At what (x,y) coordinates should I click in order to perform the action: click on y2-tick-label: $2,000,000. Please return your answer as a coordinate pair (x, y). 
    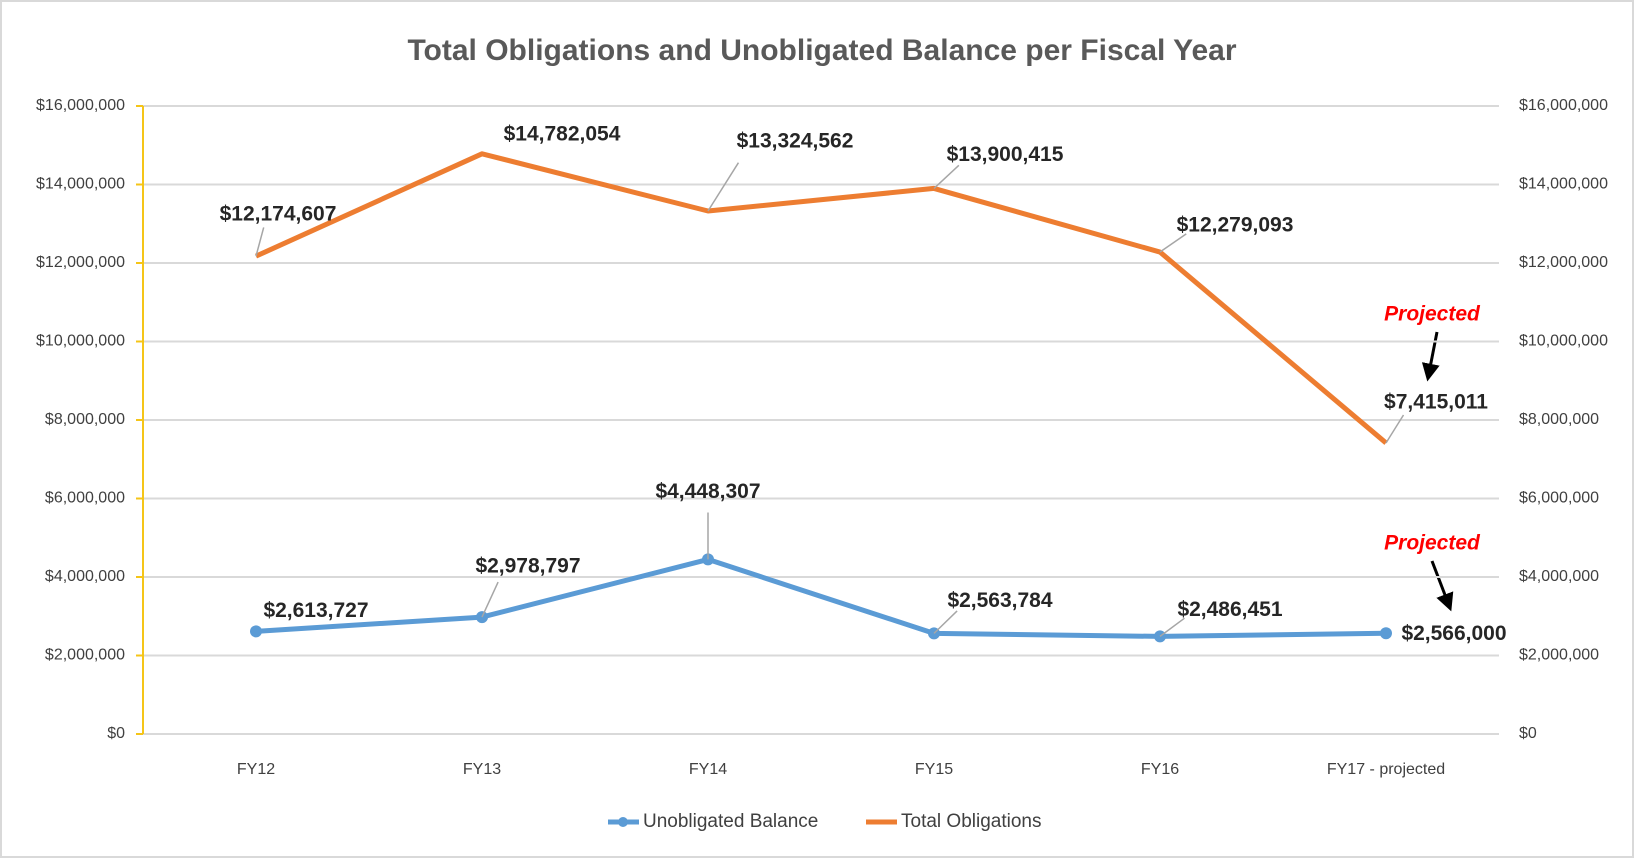
    Looking at the image, I should click on (1559, 655).